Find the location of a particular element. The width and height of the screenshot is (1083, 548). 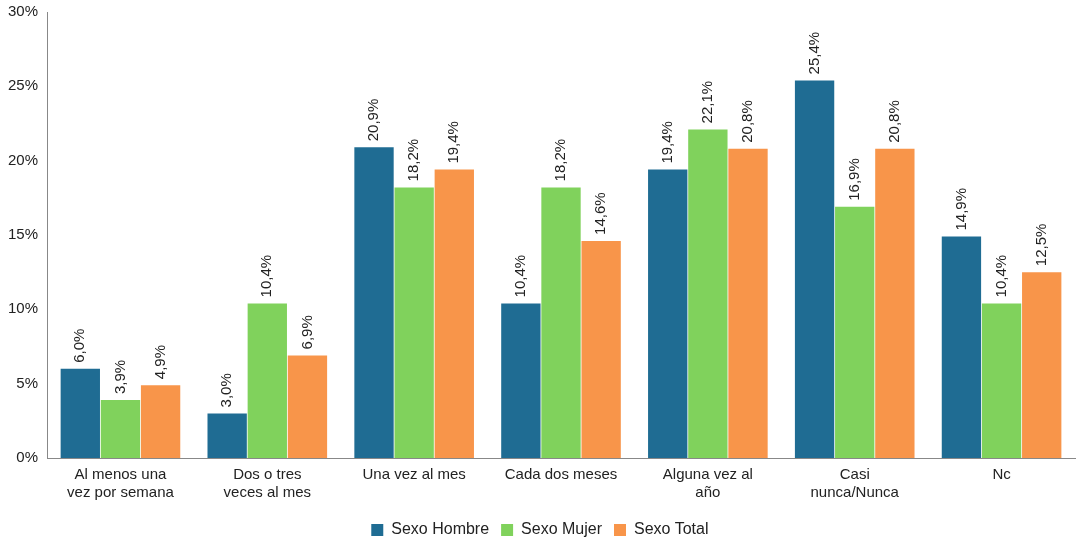

data-label: 6,0% is located at coordinates (79, 345).